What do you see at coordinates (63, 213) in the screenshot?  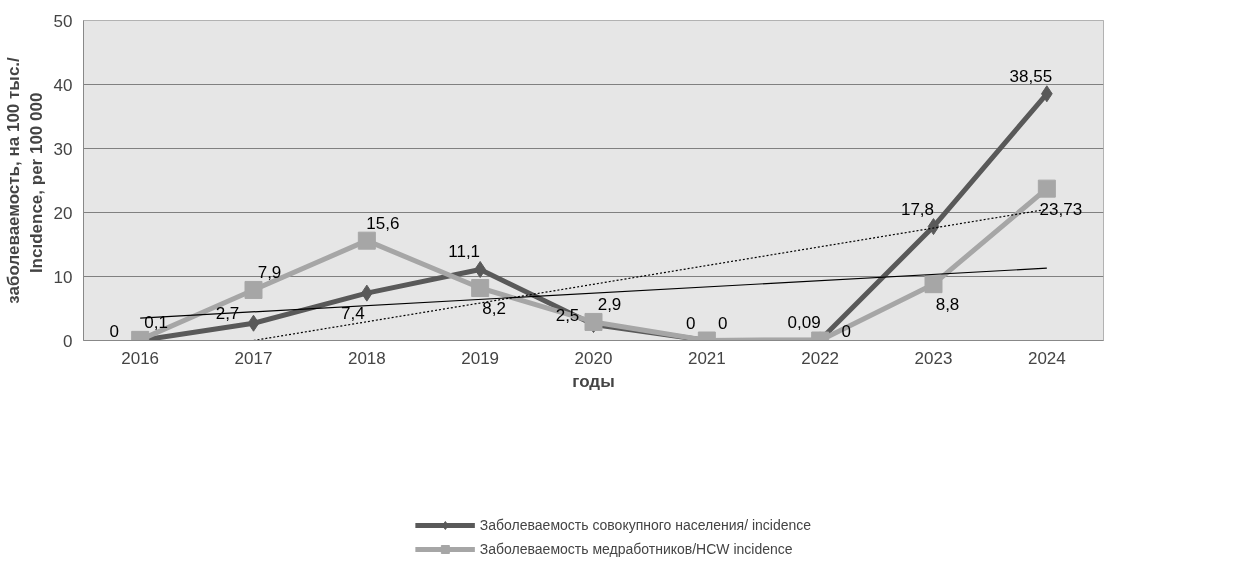 I see `y-tick-label: 20` at bounding box center [63, 213].